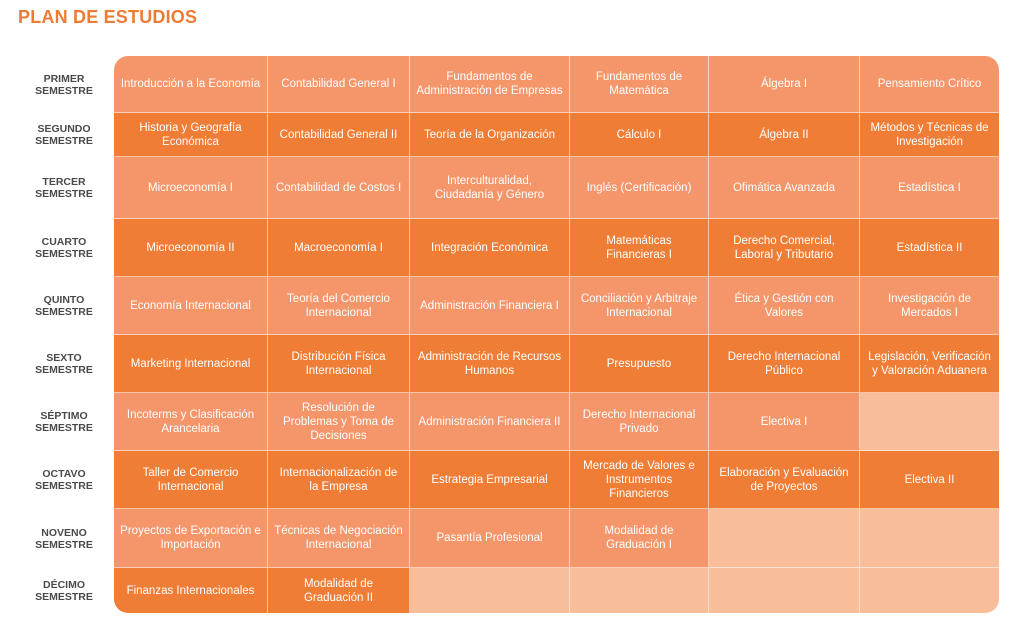 The width and height of the screenshot is (1024, 640). What do you see at coordinates (64, 300) in the screenshot?
I see `semester-label-name: QUINTO` at bounding box center [64, 300].